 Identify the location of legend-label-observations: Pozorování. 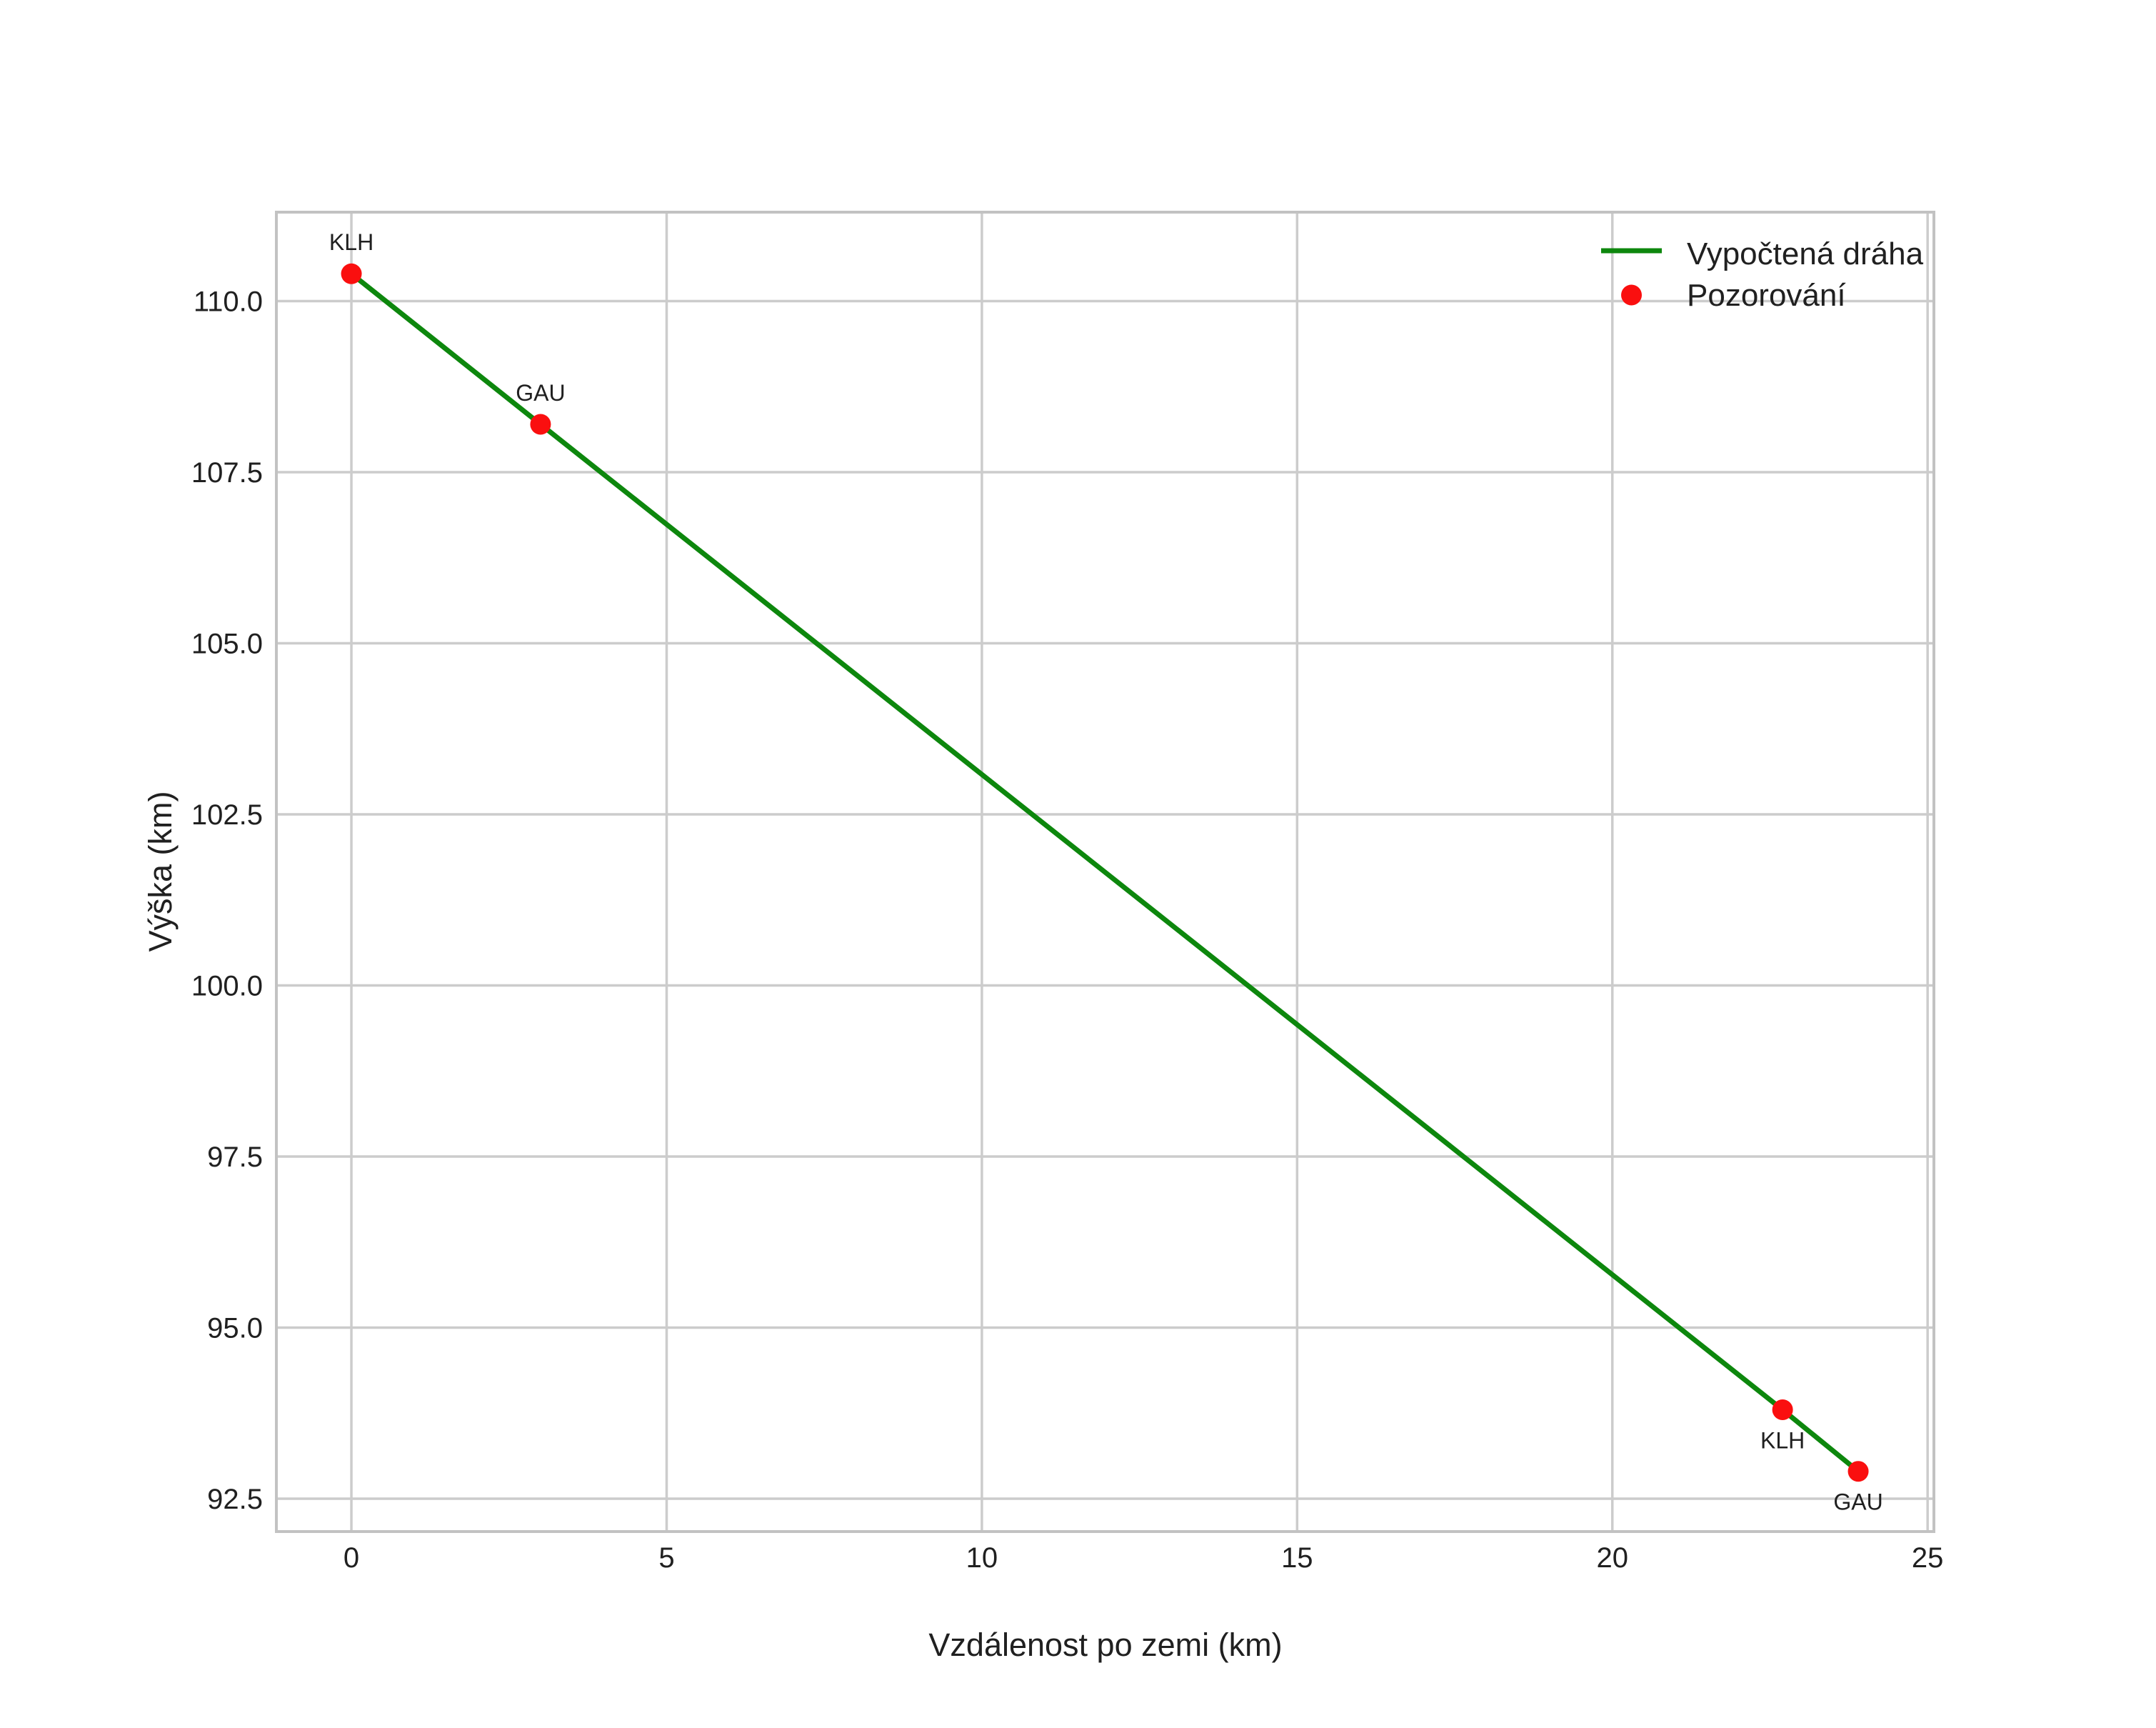
(1767, 295).